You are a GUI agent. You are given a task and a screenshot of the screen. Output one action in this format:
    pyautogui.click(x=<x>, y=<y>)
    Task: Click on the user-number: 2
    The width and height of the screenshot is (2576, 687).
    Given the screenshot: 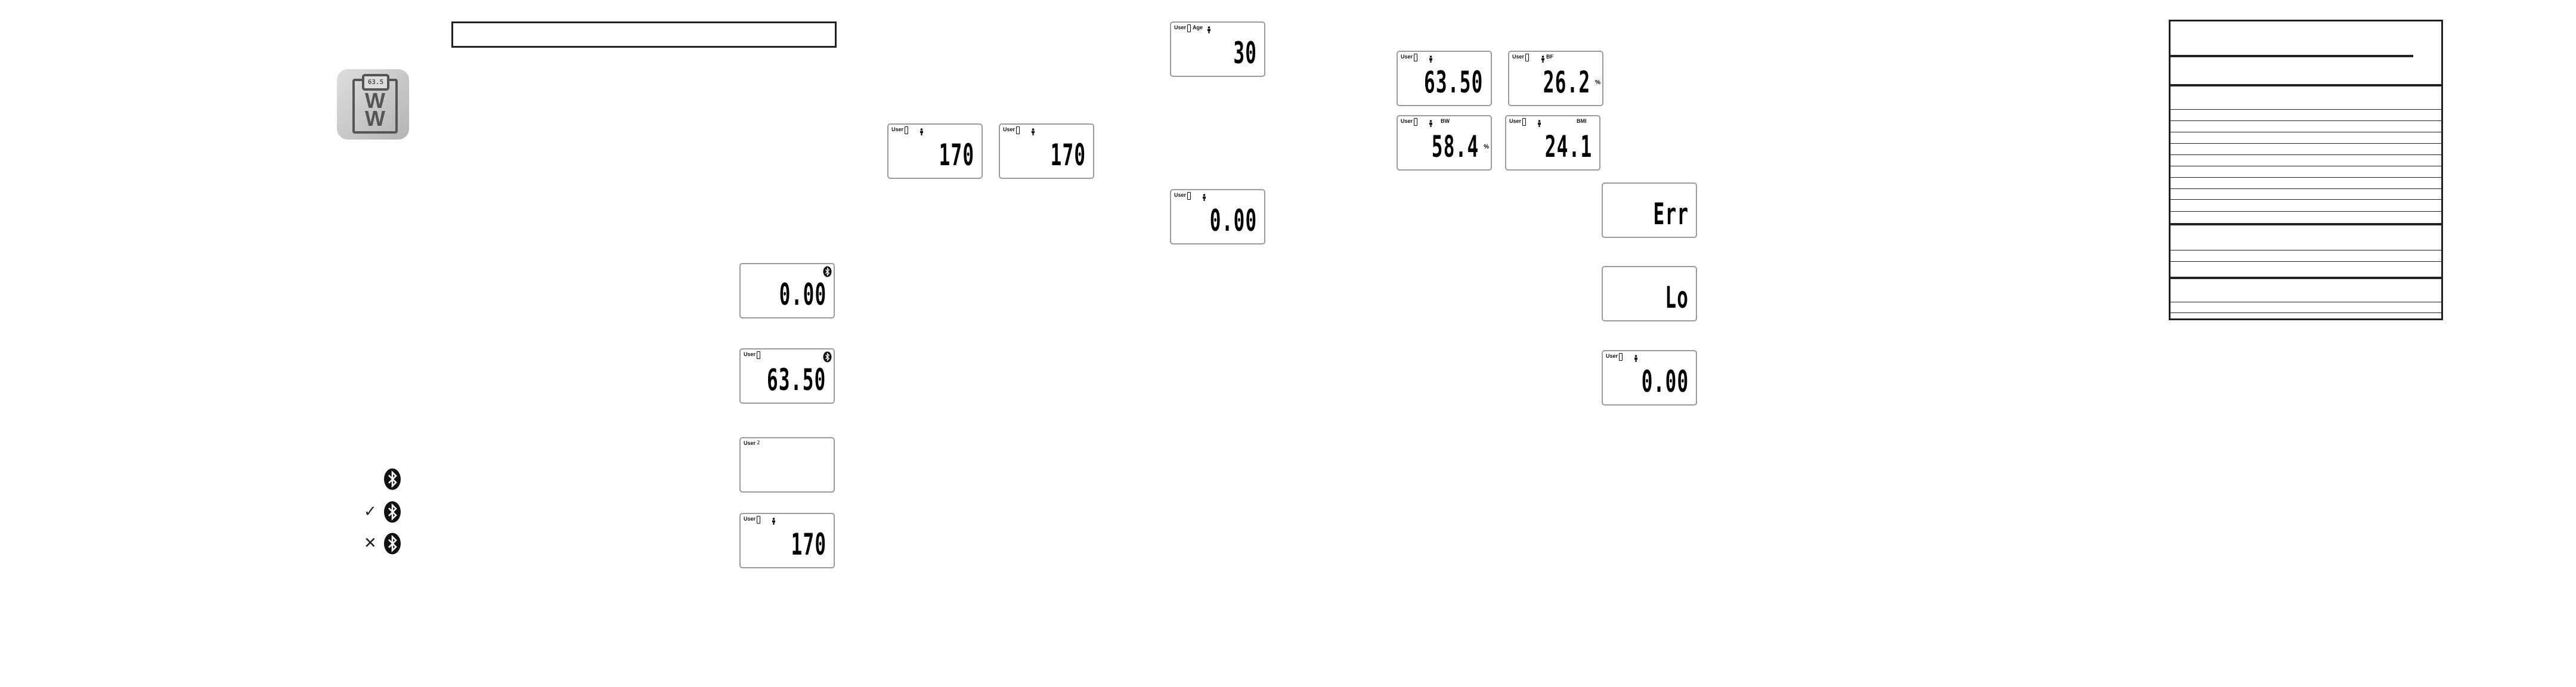 What is the action you would take?
    pyautogui.click(x=759, y=443)
    